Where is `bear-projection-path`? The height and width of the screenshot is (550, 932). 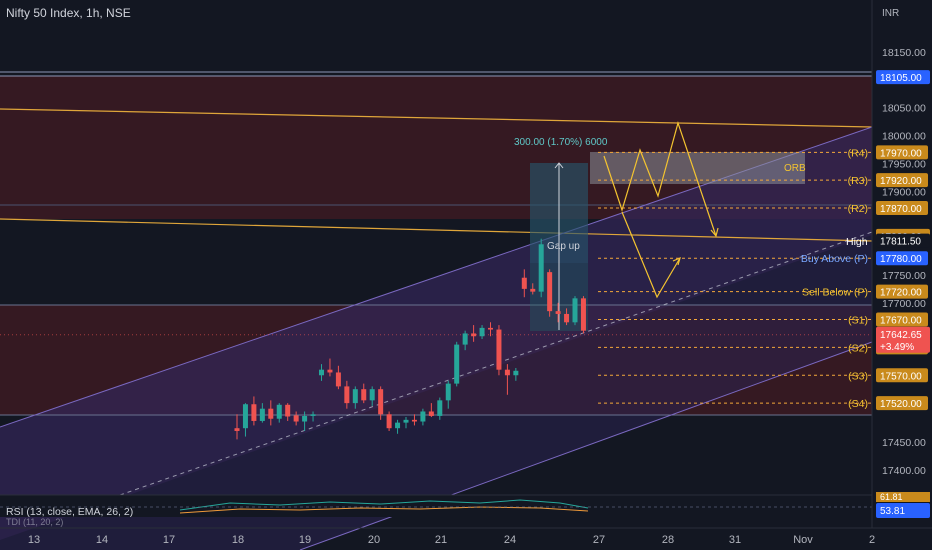
bear-projection-path is located at coordinates (651, 255).